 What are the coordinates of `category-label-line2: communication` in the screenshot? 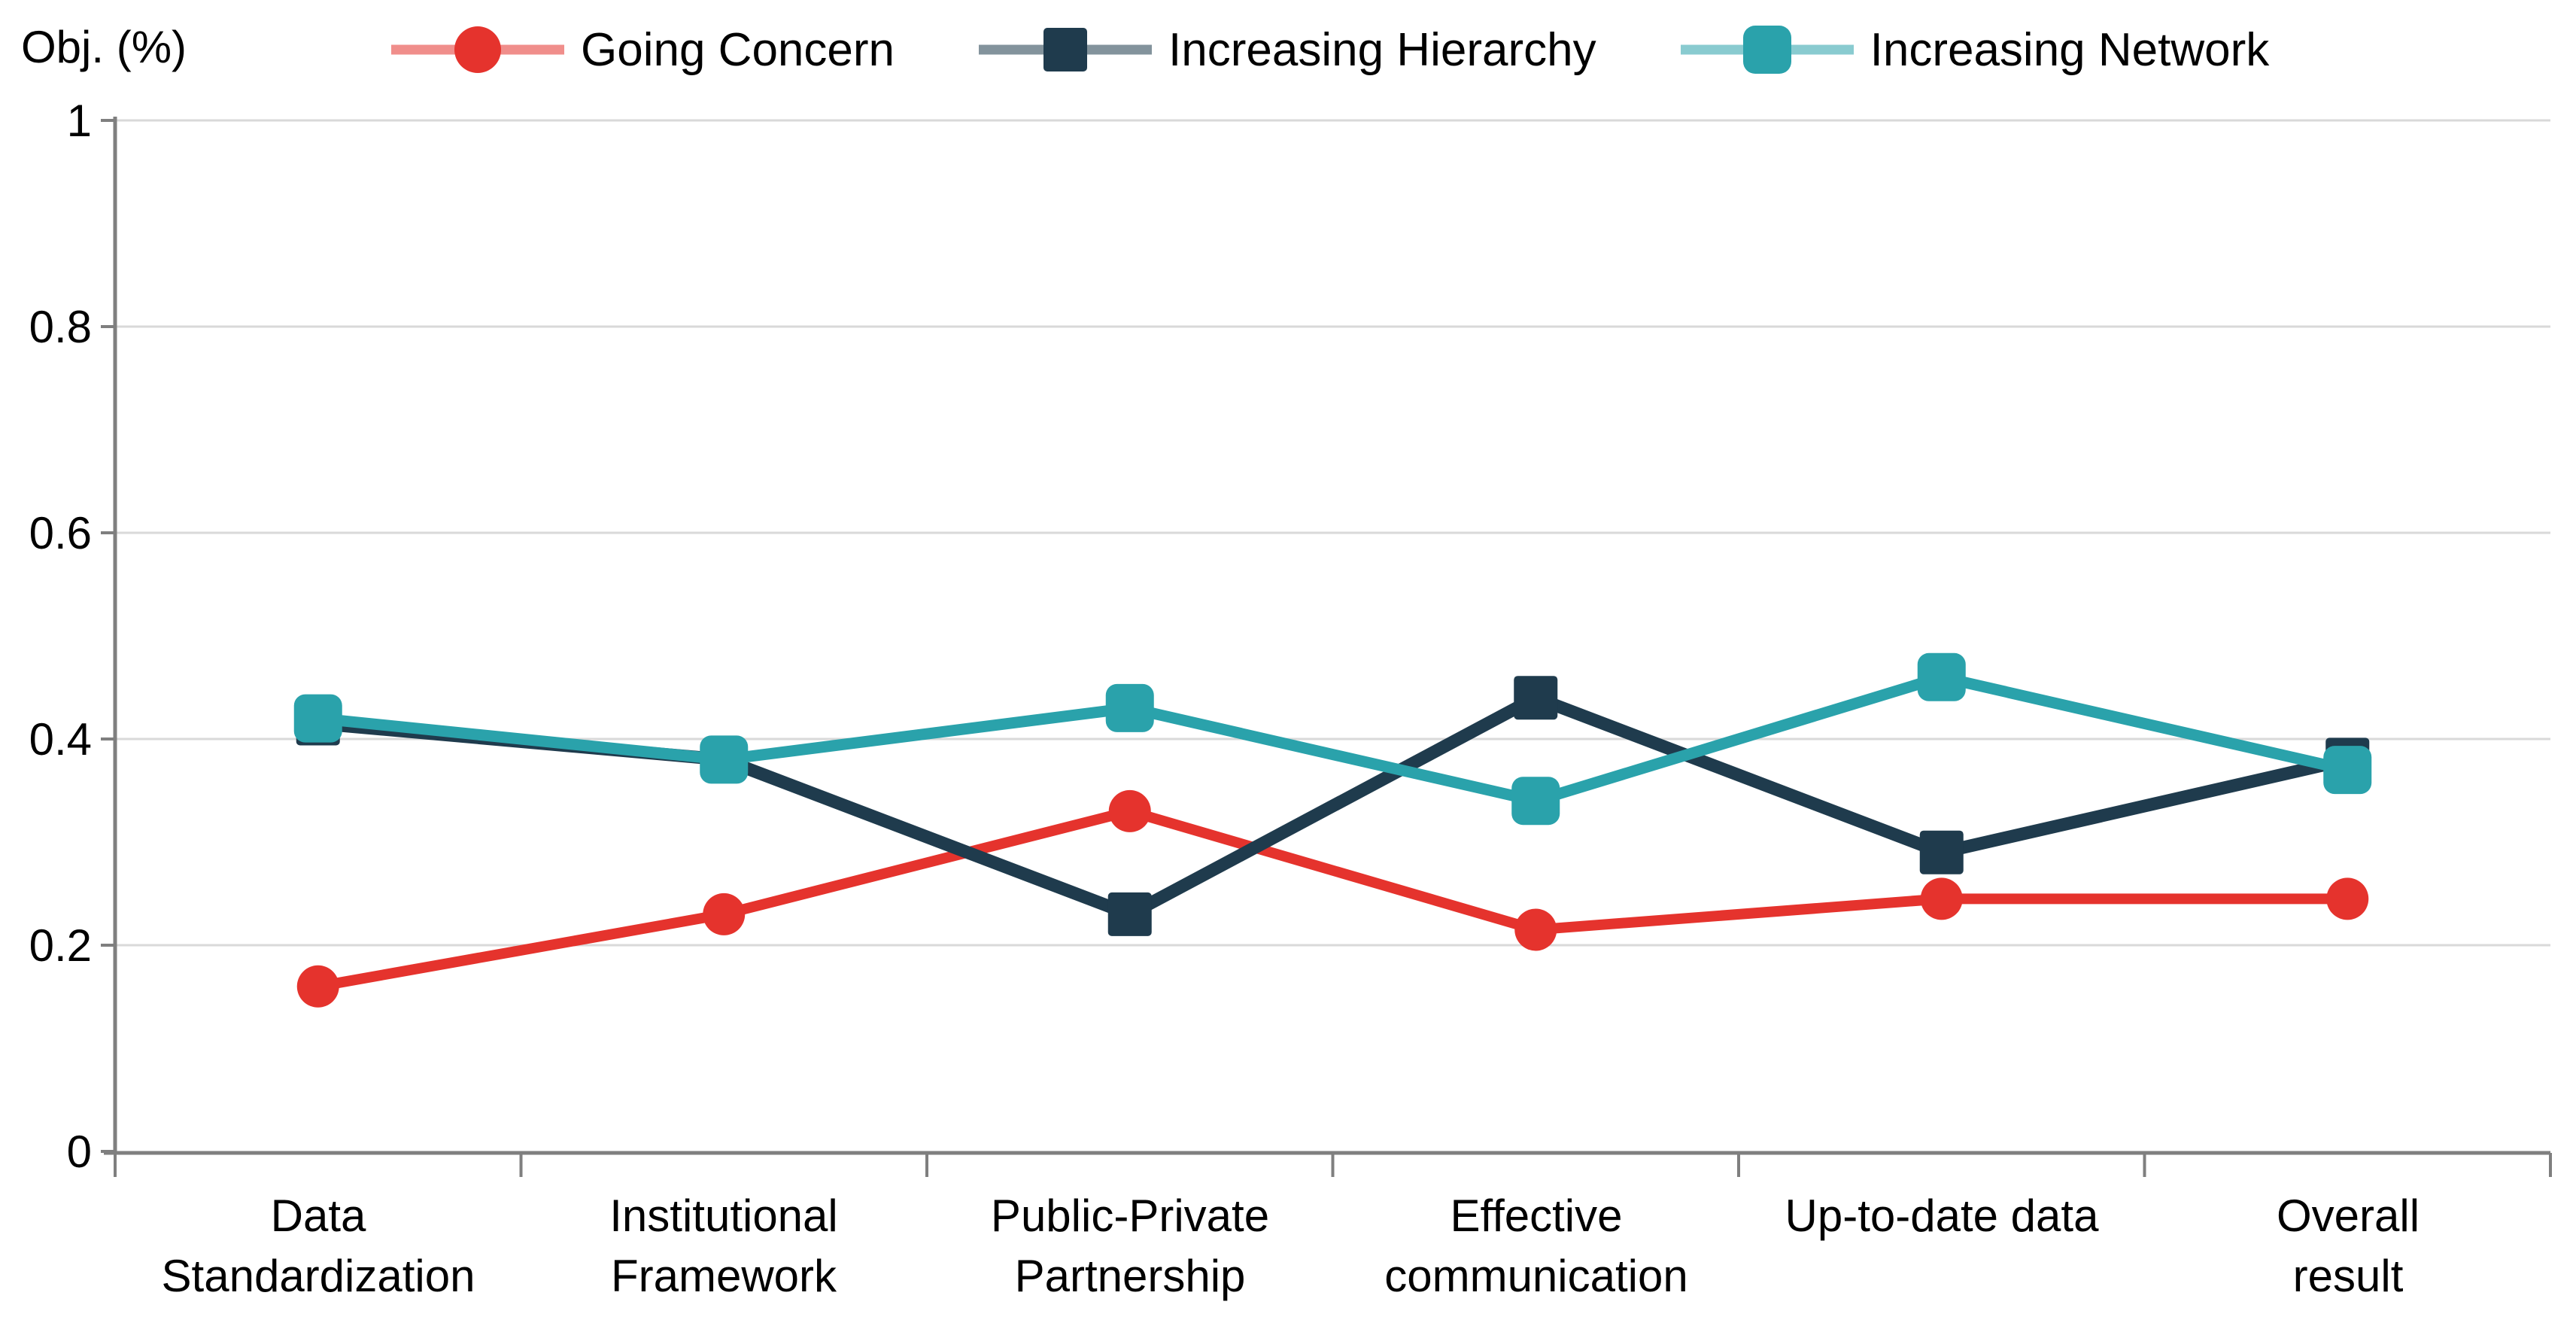 It's located at (1536, 1276).